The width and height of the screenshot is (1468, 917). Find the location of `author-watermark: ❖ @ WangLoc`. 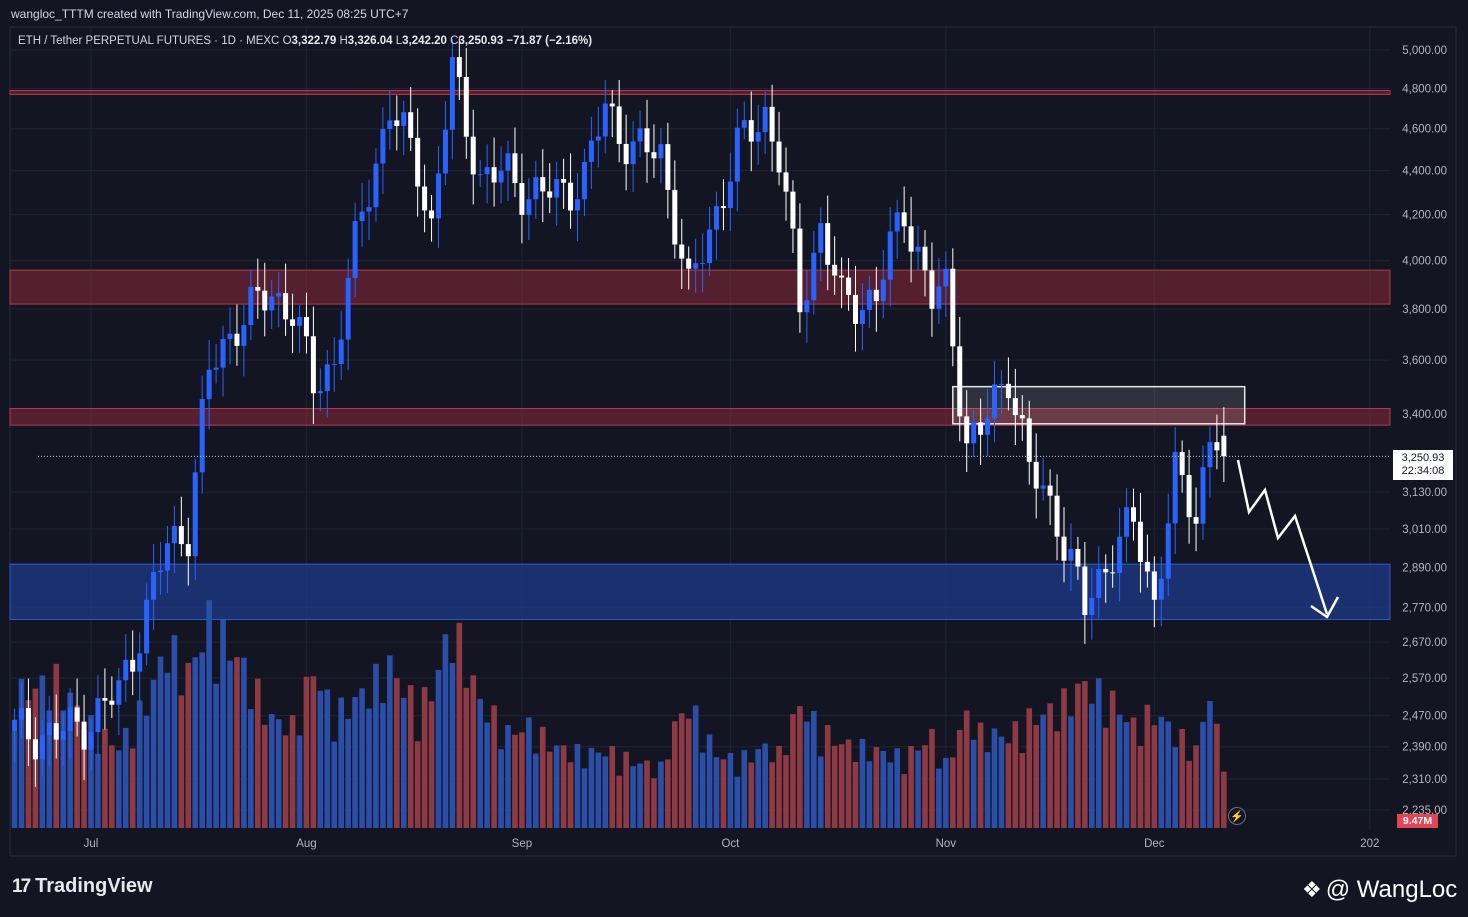

author-watermark: ❖ @ WangLoc is located at coordinates (1379, 890).